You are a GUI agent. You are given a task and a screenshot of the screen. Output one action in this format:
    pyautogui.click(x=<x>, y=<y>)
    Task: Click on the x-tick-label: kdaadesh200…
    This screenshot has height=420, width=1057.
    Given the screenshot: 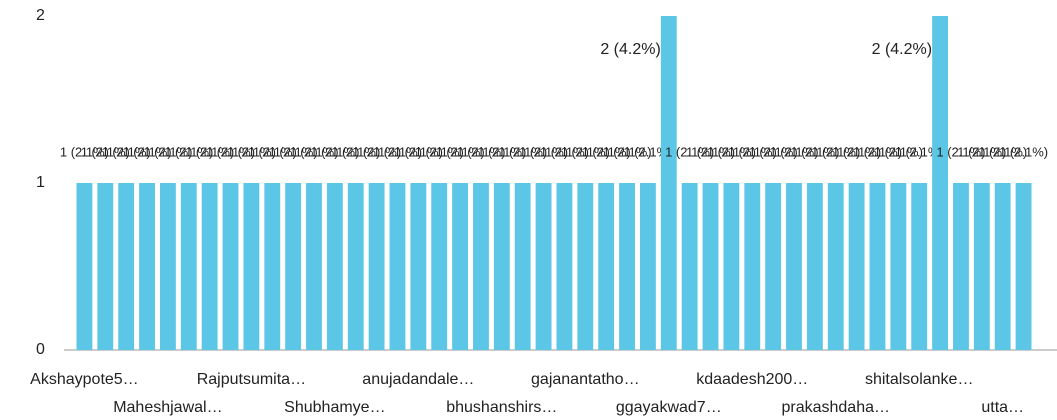 What is the action you would take?
    pyautogui.click(x=752, y=379)
    